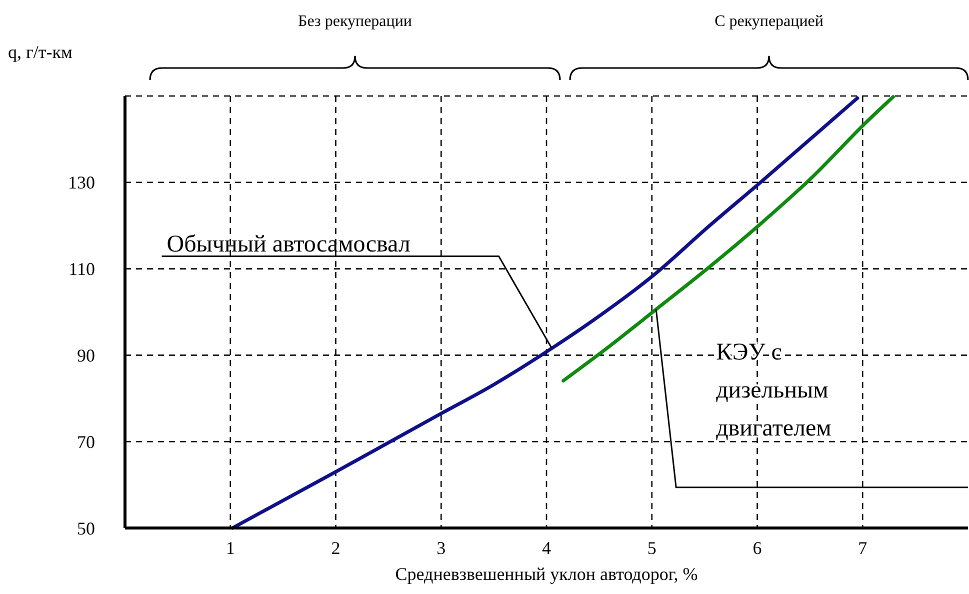  What do you see at coordinates (230, 548) in the screenshot?
I see `x-tick-label: 1` at bounding box center [230, 548].